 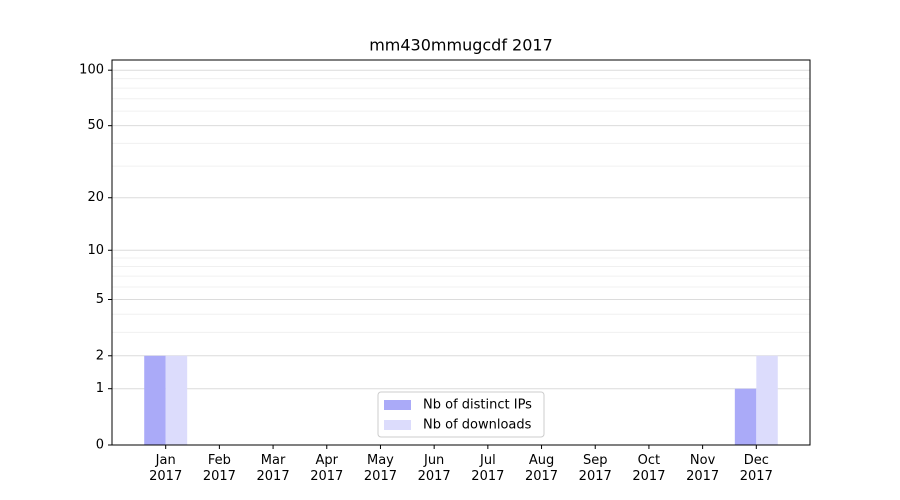 I want to click on y-tick-label: 1, so click(x=100, y=388).